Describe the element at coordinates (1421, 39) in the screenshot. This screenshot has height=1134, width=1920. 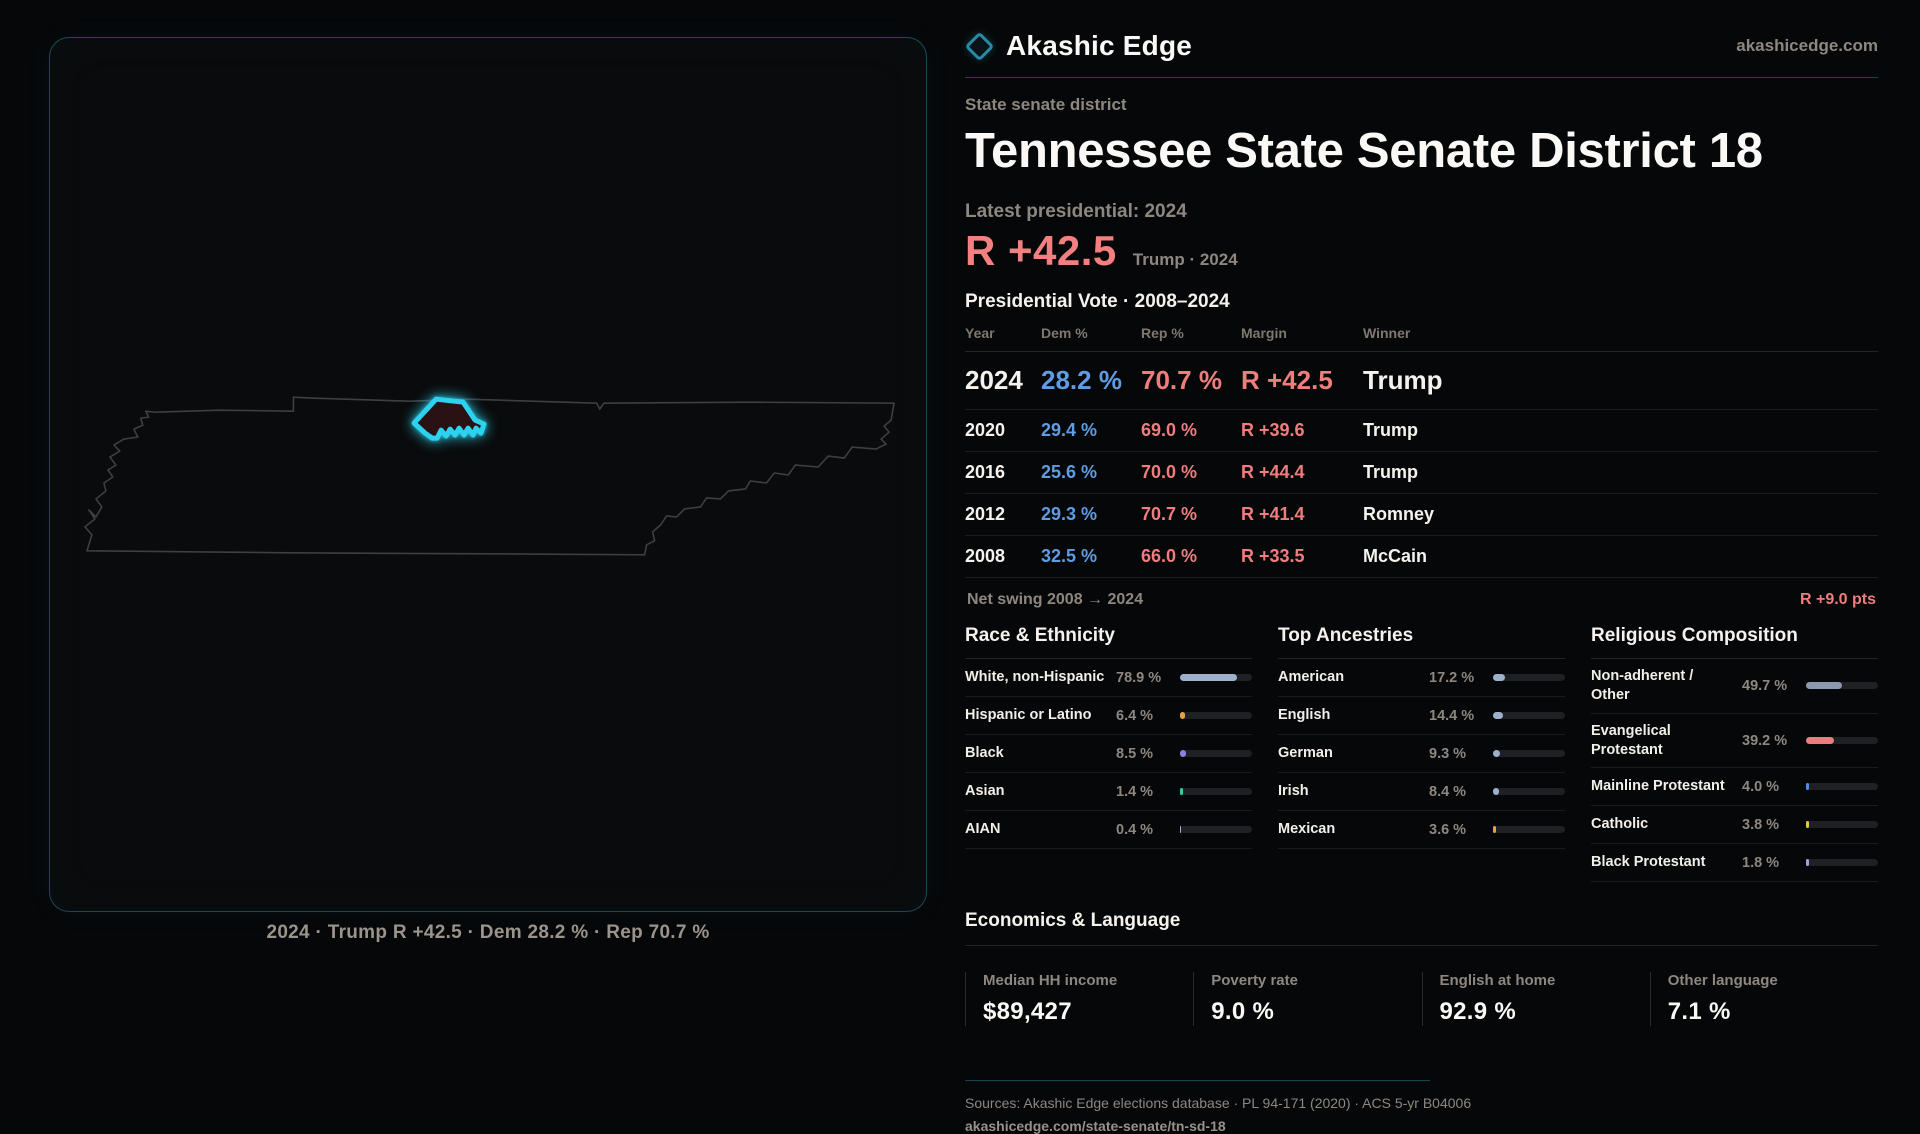
I see `header: Akashic Edge akashicedge.com` at that location.